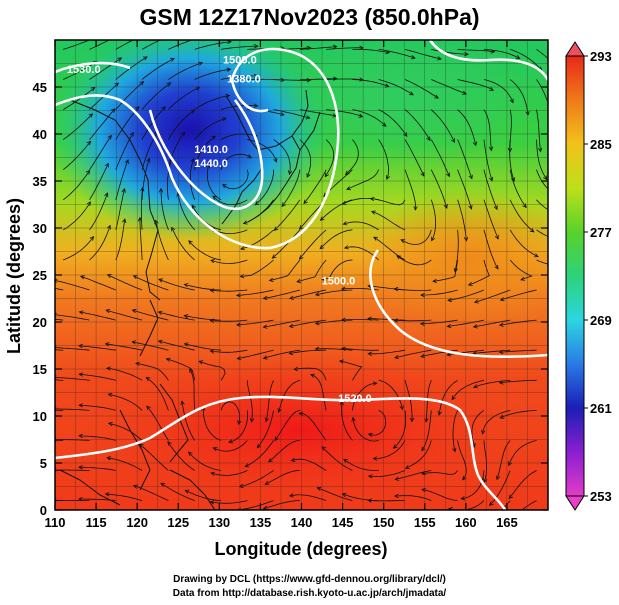 This screenshot has height=605, width=619. Describe the element at coordinates (601, 320) in the screenshot. I see `colorbar-tick-label: 269` at that location.